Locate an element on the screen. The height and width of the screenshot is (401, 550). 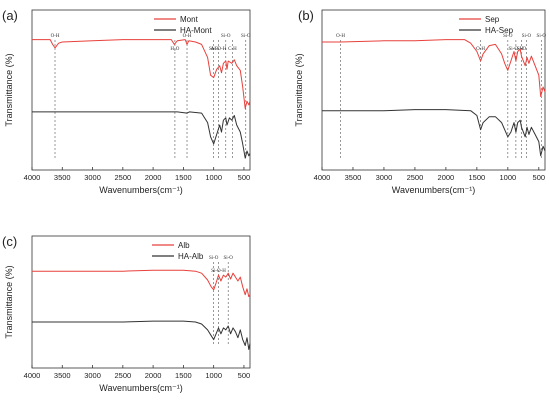
series-line-mont is located at coordinates (141, 74).